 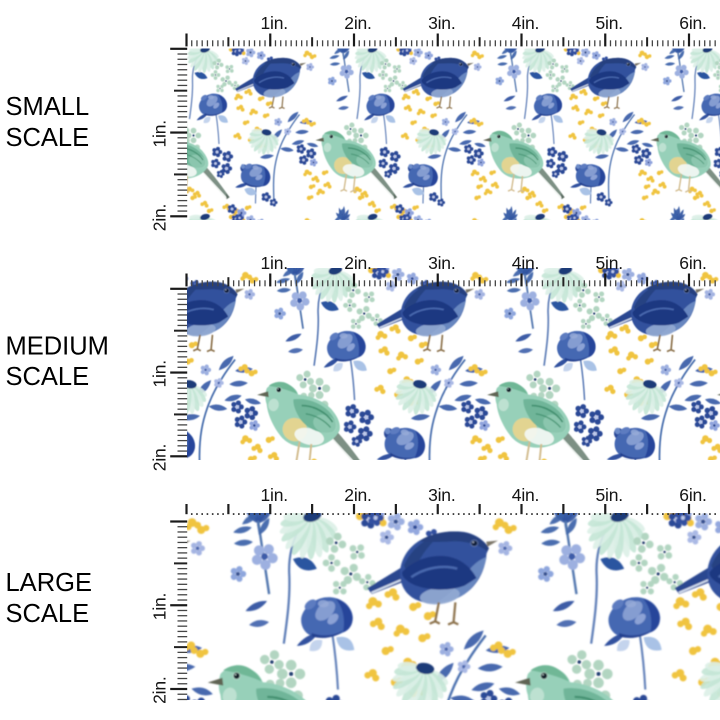 I want to click on svg-text: SMALL, so click(x=48, y=107).